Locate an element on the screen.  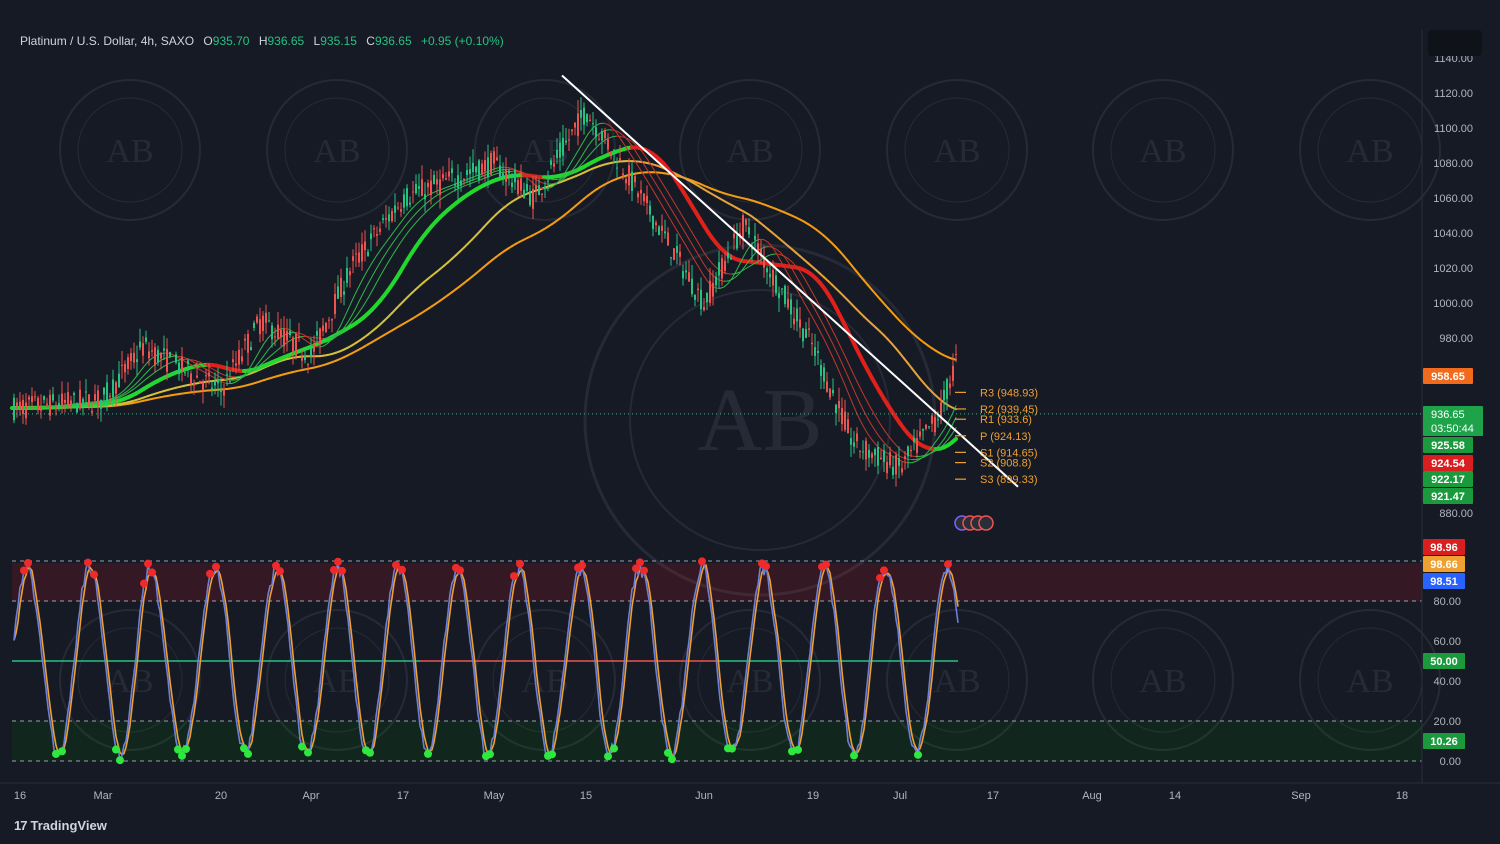
x-tick-label-5: May is located at coordinates (494, 796).